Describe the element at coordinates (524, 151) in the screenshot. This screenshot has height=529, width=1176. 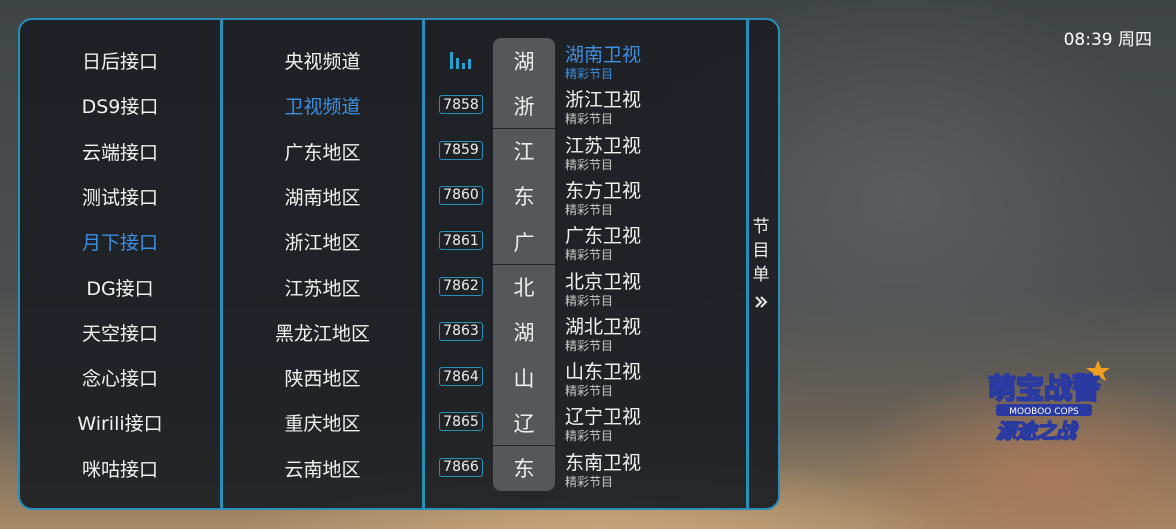
I see `channel-initial: 江` at that location.